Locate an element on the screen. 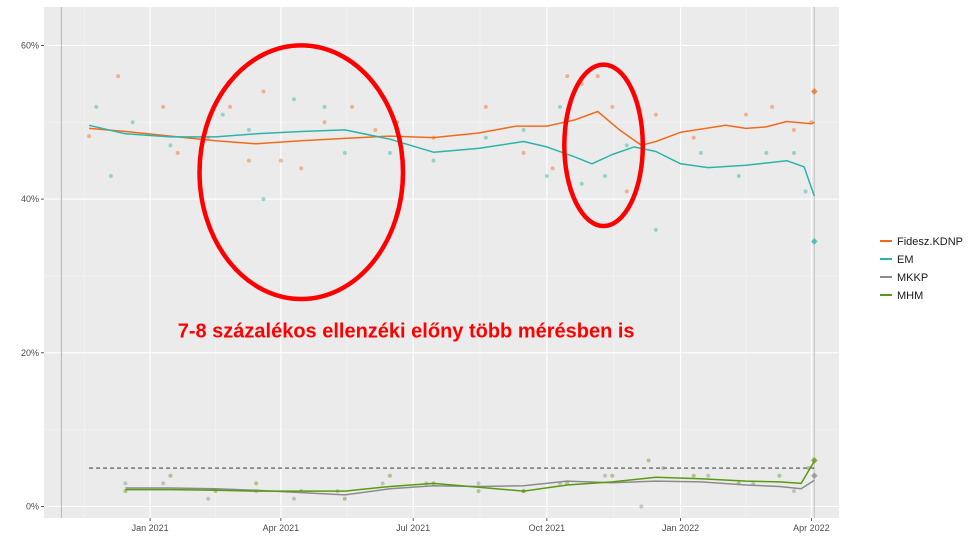  em-trend-line is located at coordinates (452, 160).